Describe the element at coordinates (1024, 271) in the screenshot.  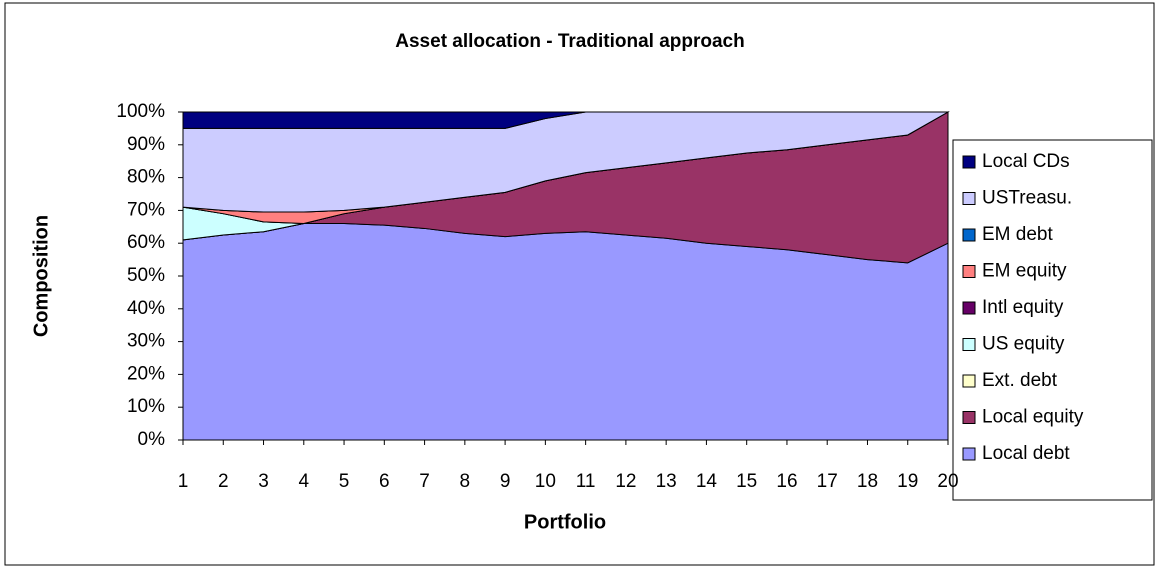
I see `legend-label: EM equity` at that location.